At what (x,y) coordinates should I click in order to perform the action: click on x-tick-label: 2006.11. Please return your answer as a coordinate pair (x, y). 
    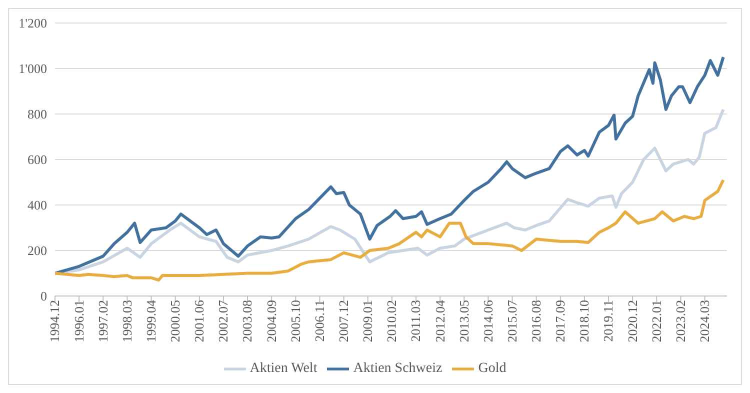
    Looking at the image, I should click on (319, 321).